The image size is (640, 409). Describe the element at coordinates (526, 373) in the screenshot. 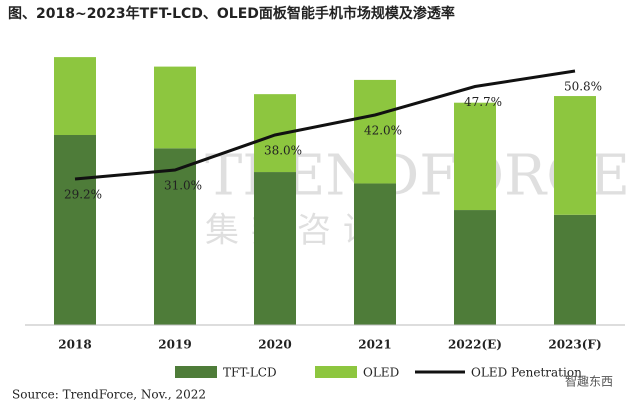

I see `legend-label: OLED Penetration` at that location.